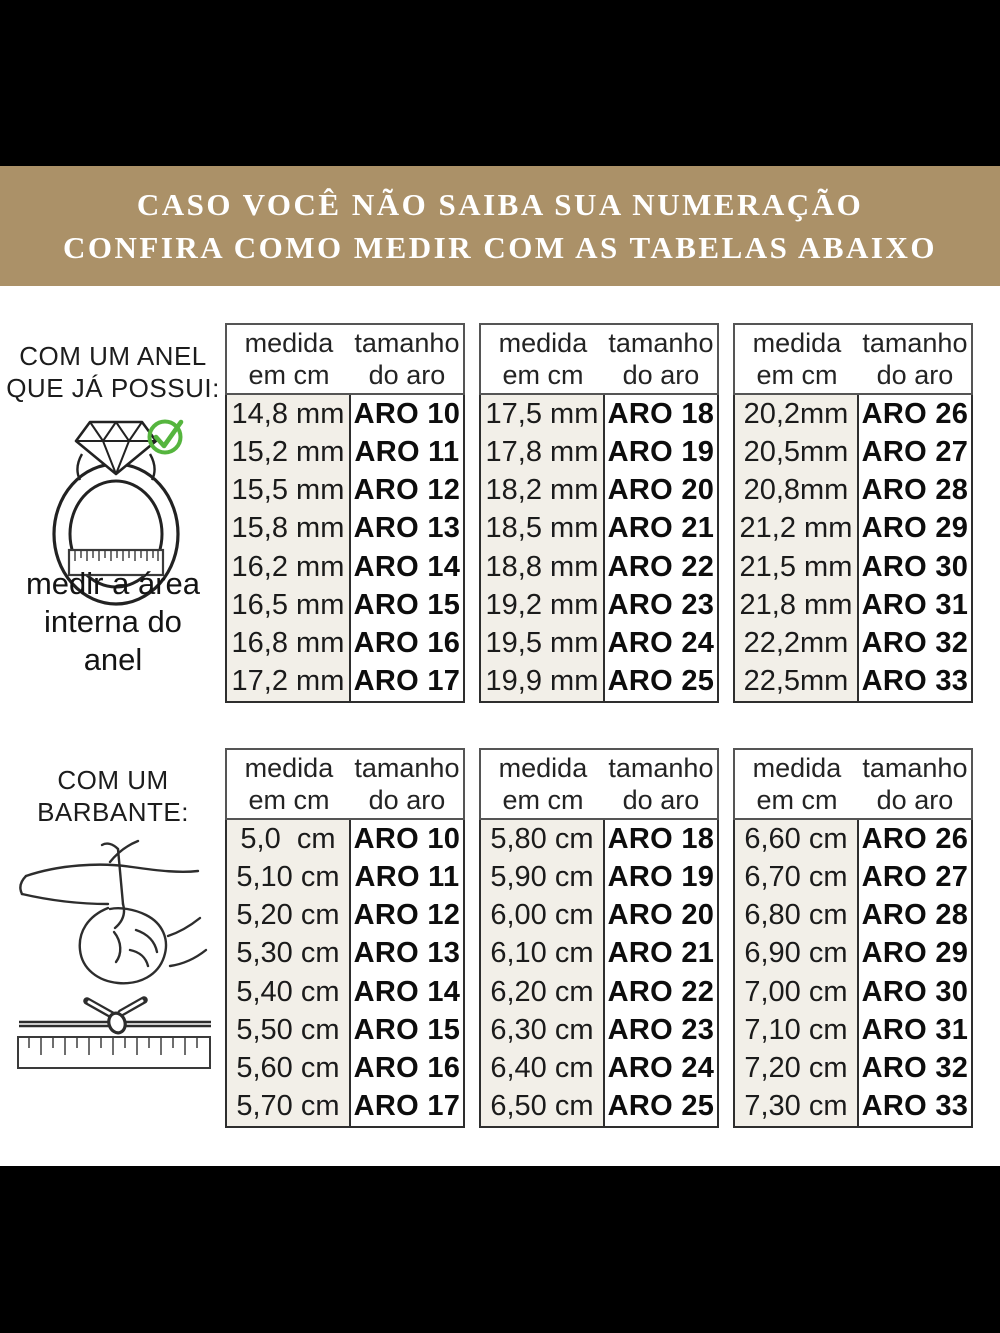 This screenshot has width=1000, height=1333. Describe the element at coordinates (661, 1068) in the screenshot. I see `size-cell: ARO 24` at that location.